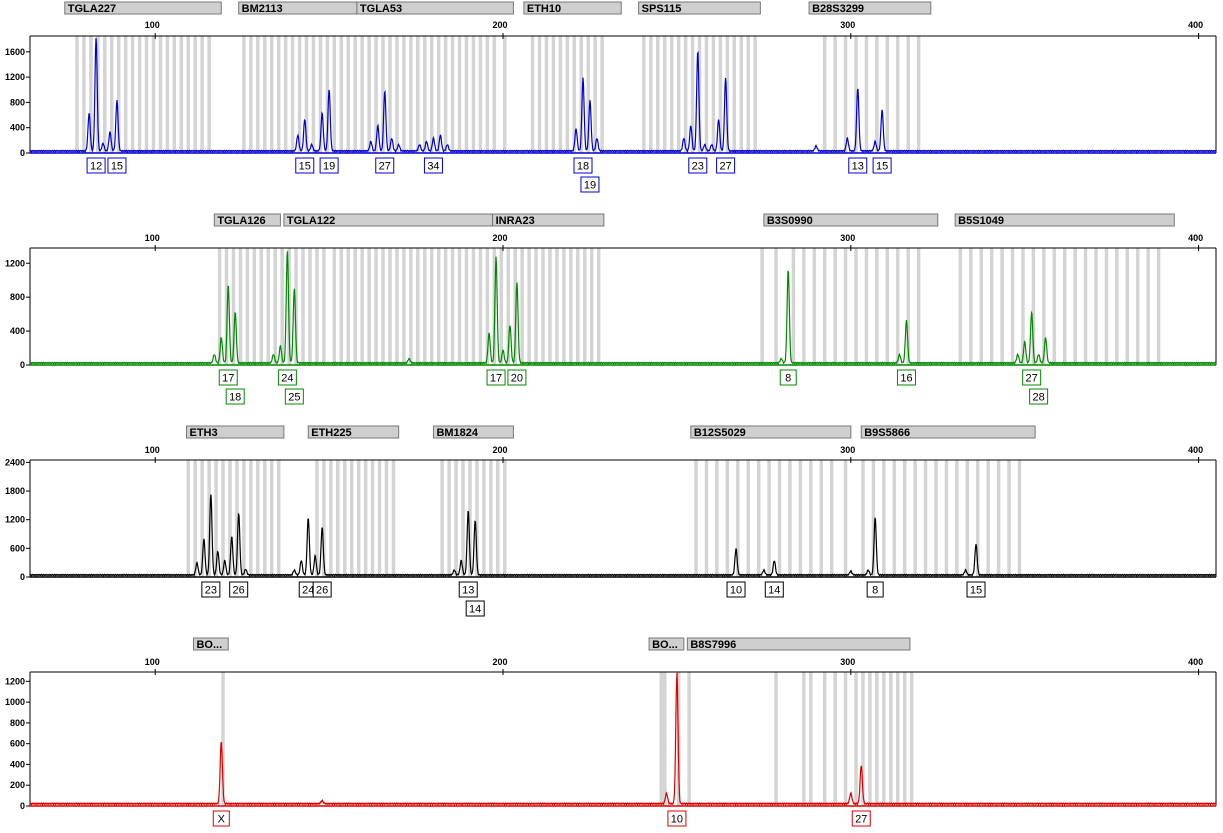 The width and height of the screenshot is (1223, 833). What do you see at coordinates (239, 591) in the screenshot?
I see `allele-call-label: 26` at bounding box center [239, 591].